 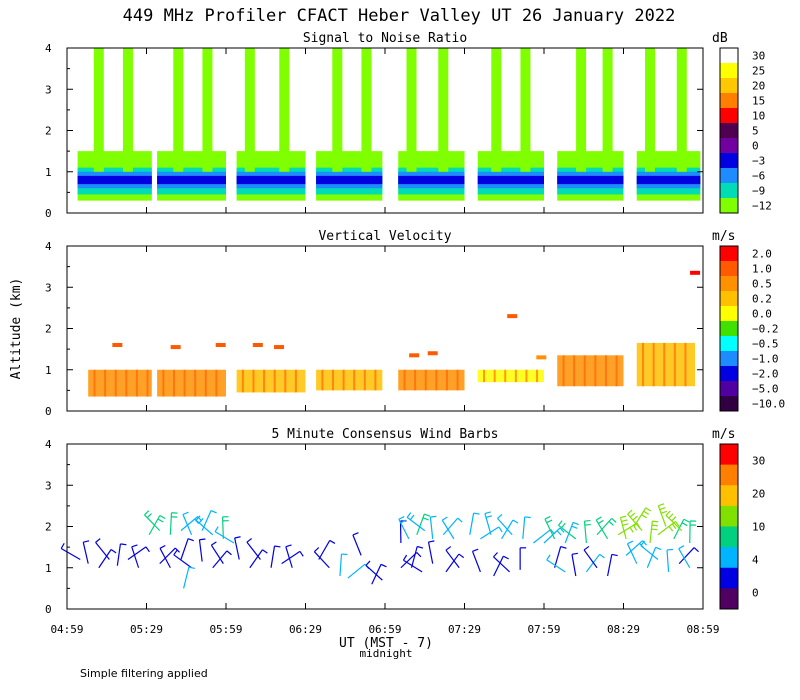 I want to click on colorbar-tick-label: −12, so click(x=762, y=206).